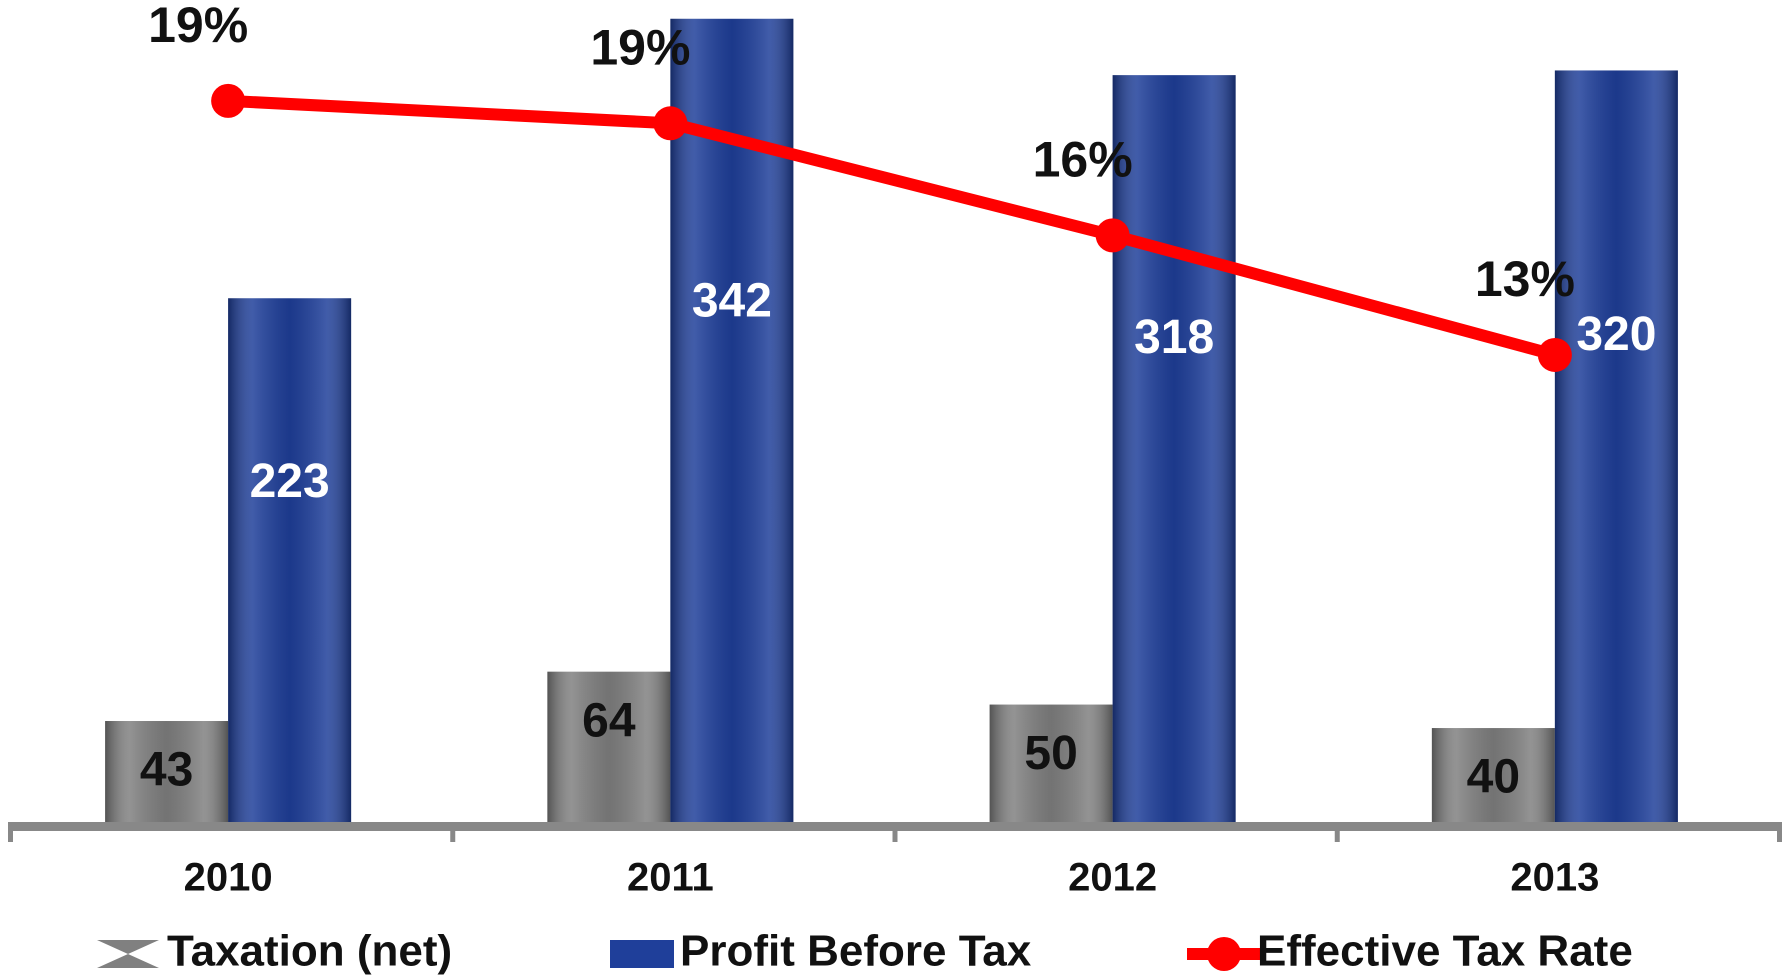 Image resolution: width=1789 pixels, height=980 pixels. Describe the element at coordinates (1525, 279) in the screenshot. I see `data-label: 13%` at that location.